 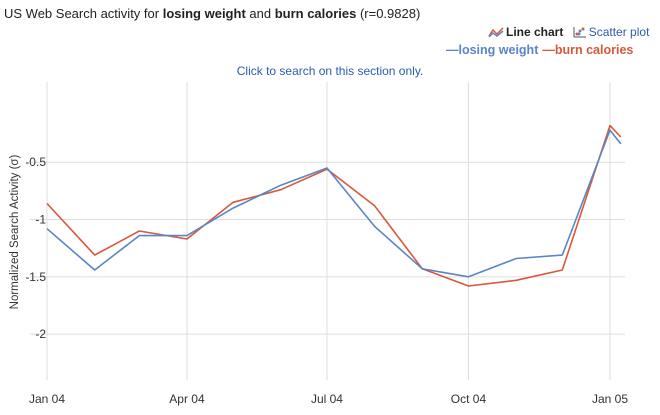 I want to click on scatter-plot-toggle: Scatter plot, so click(x=611, y=32).